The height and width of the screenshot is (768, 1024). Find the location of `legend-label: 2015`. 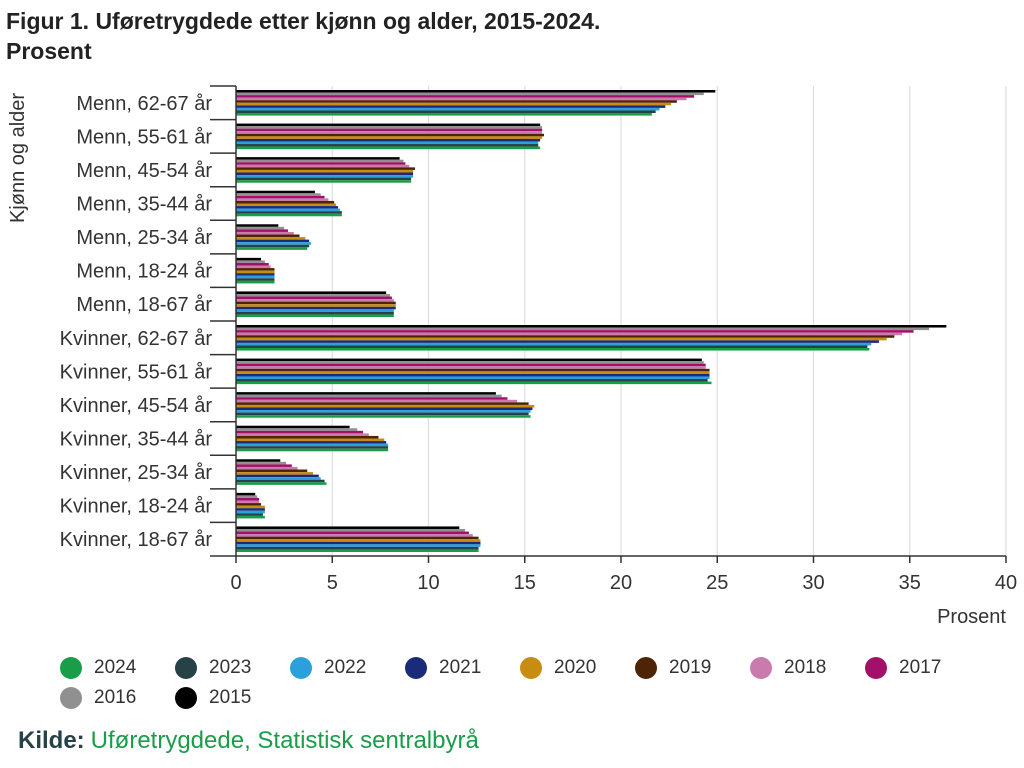

legend-label: 2015 is located at coordinates (230, 697).